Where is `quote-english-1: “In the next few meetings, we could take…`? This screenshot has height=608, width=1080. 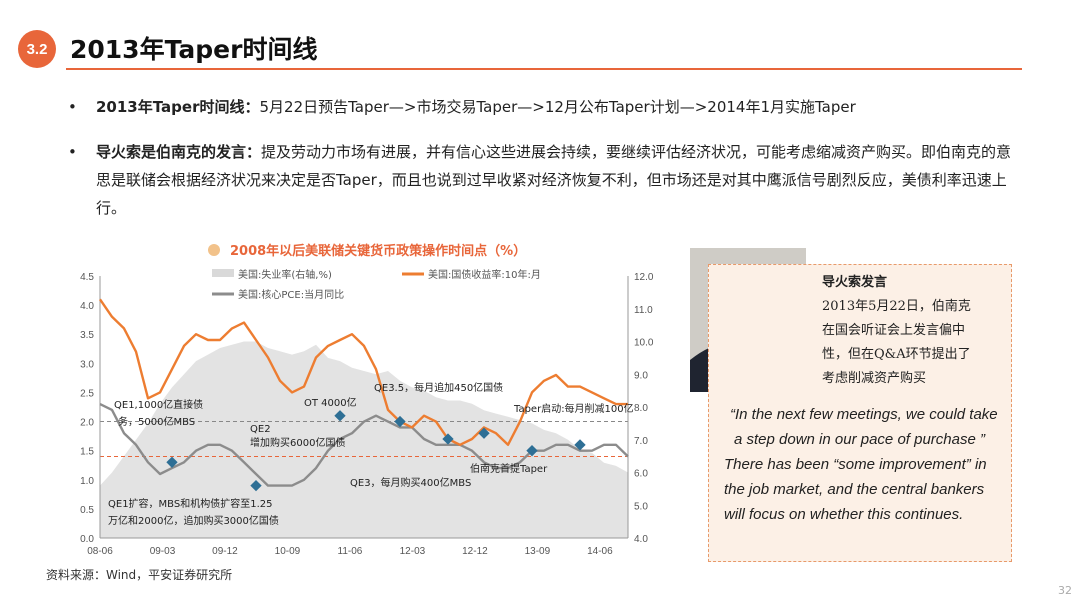 quote-english-1: “In the next few meetings, we could take… is located at coordinates (864, 427).